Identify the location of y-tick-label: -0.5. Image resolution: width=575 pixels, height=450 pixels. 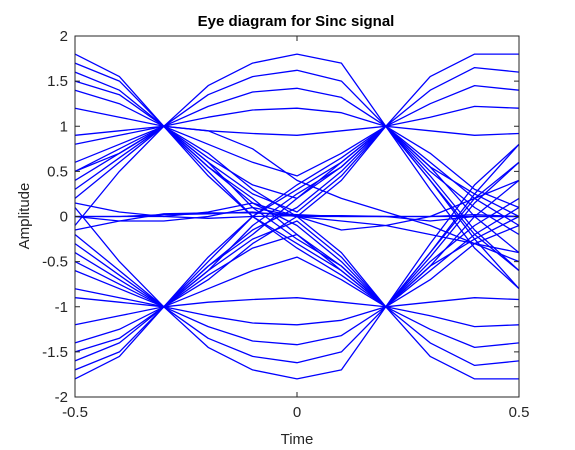
(55, 262).